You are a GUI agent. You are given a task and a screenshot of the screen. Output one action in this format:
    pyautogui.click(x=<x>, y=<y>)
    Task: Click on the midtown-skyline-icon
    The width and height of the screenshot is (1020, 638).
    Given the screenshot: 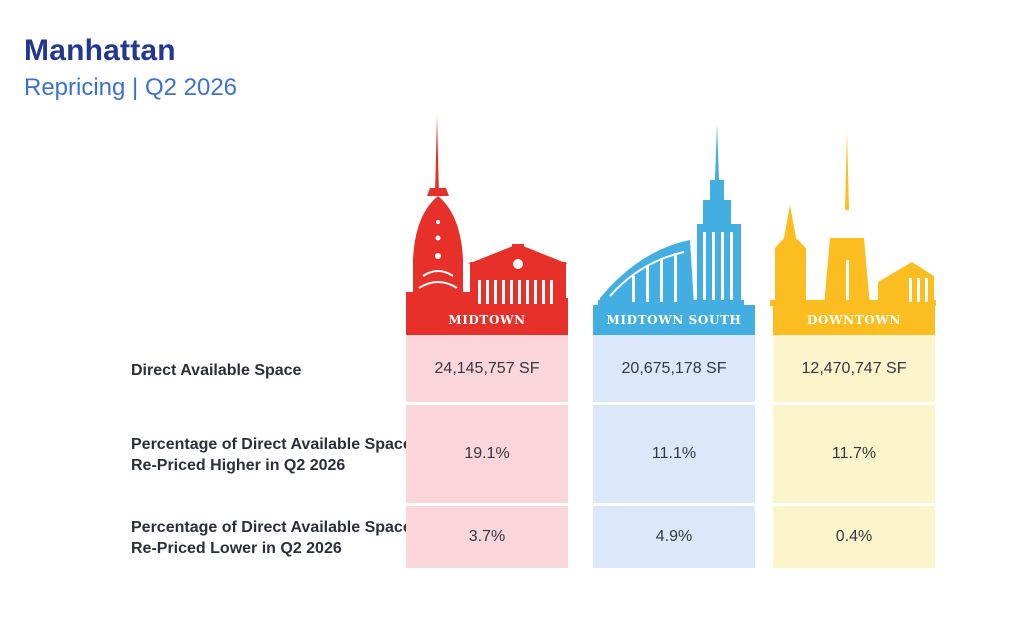 What is the action you would take?
    pyautogui.click(x=487, y=211)
    